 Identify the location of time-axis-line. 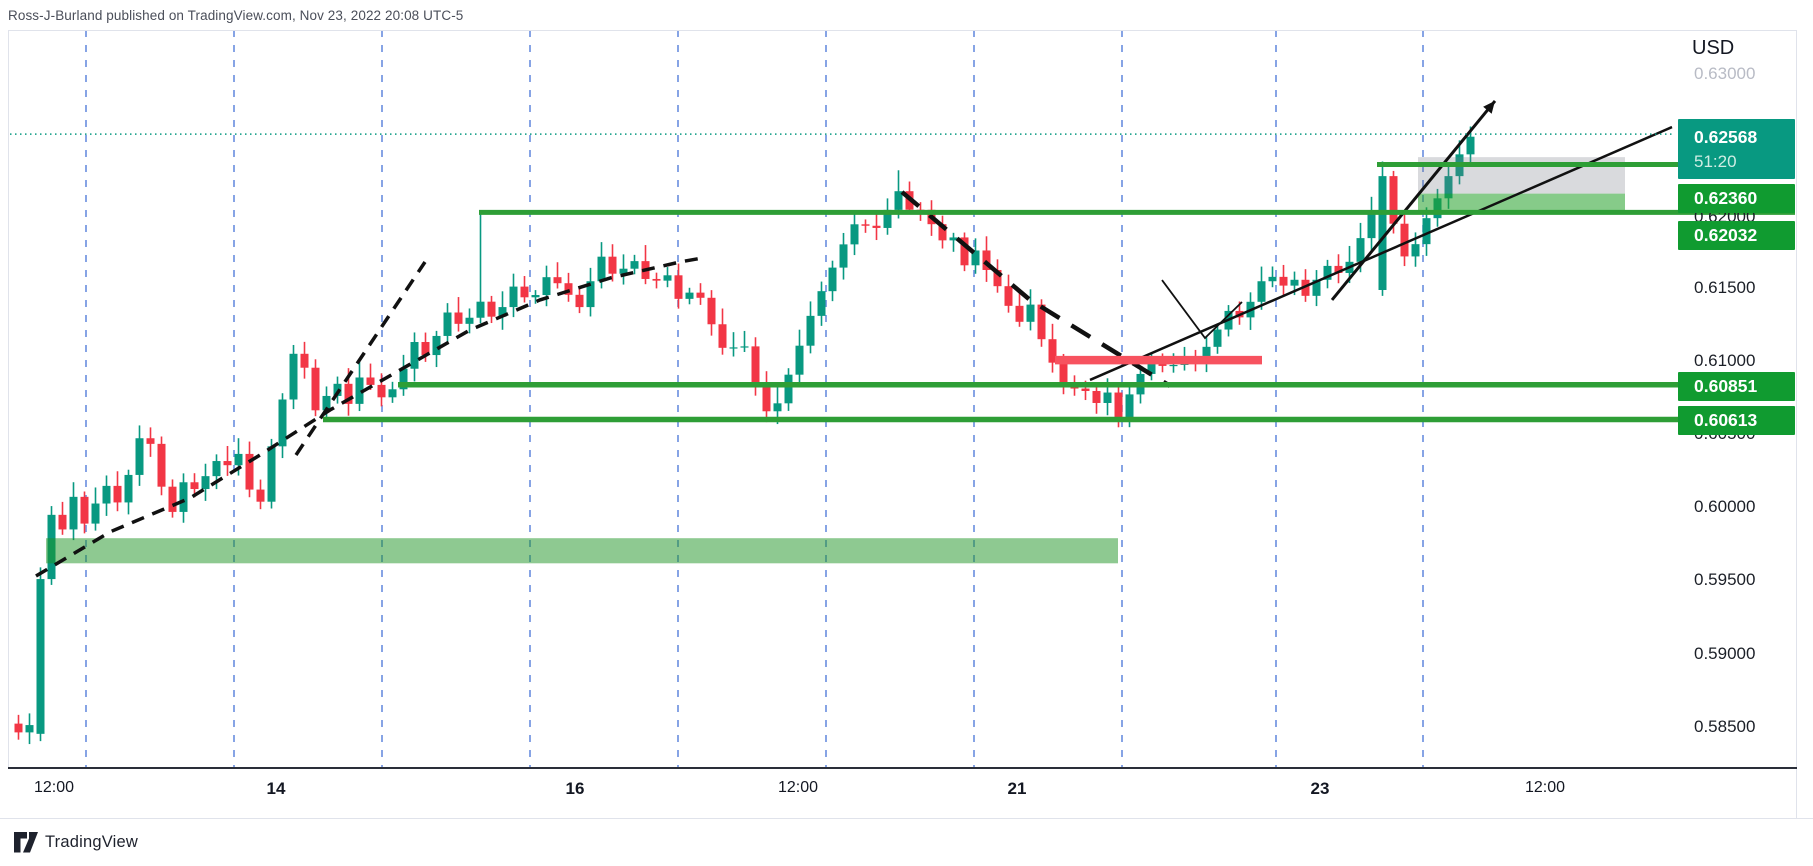
(902, 768).